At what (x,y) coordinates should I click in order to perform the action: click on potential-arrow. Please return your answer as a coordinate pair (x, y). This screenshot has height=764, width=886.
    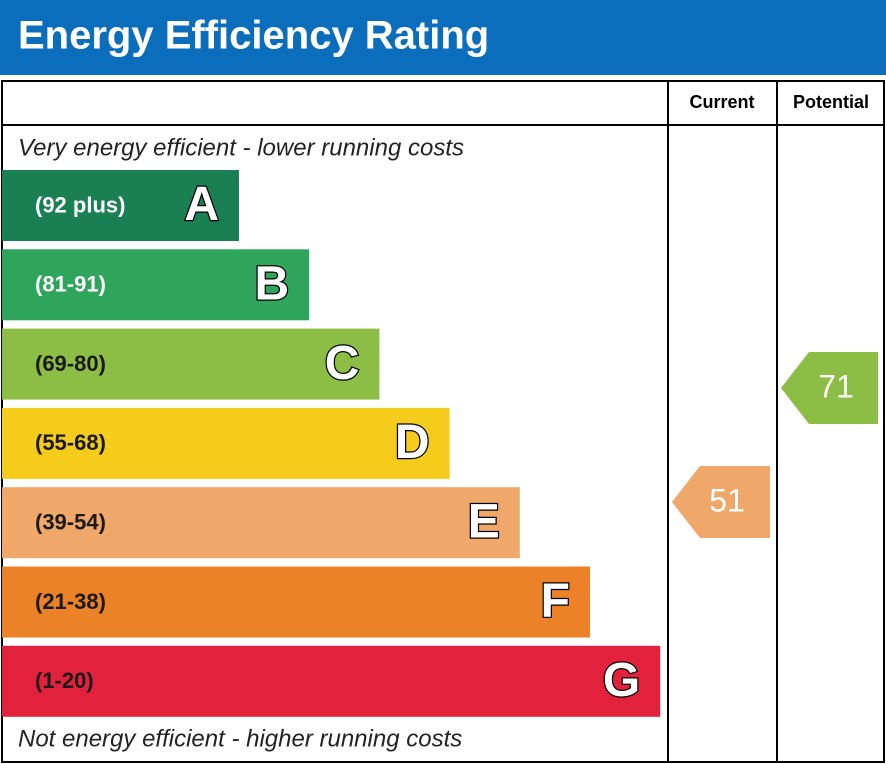
    Looking at the image, I should click on (829, 388).